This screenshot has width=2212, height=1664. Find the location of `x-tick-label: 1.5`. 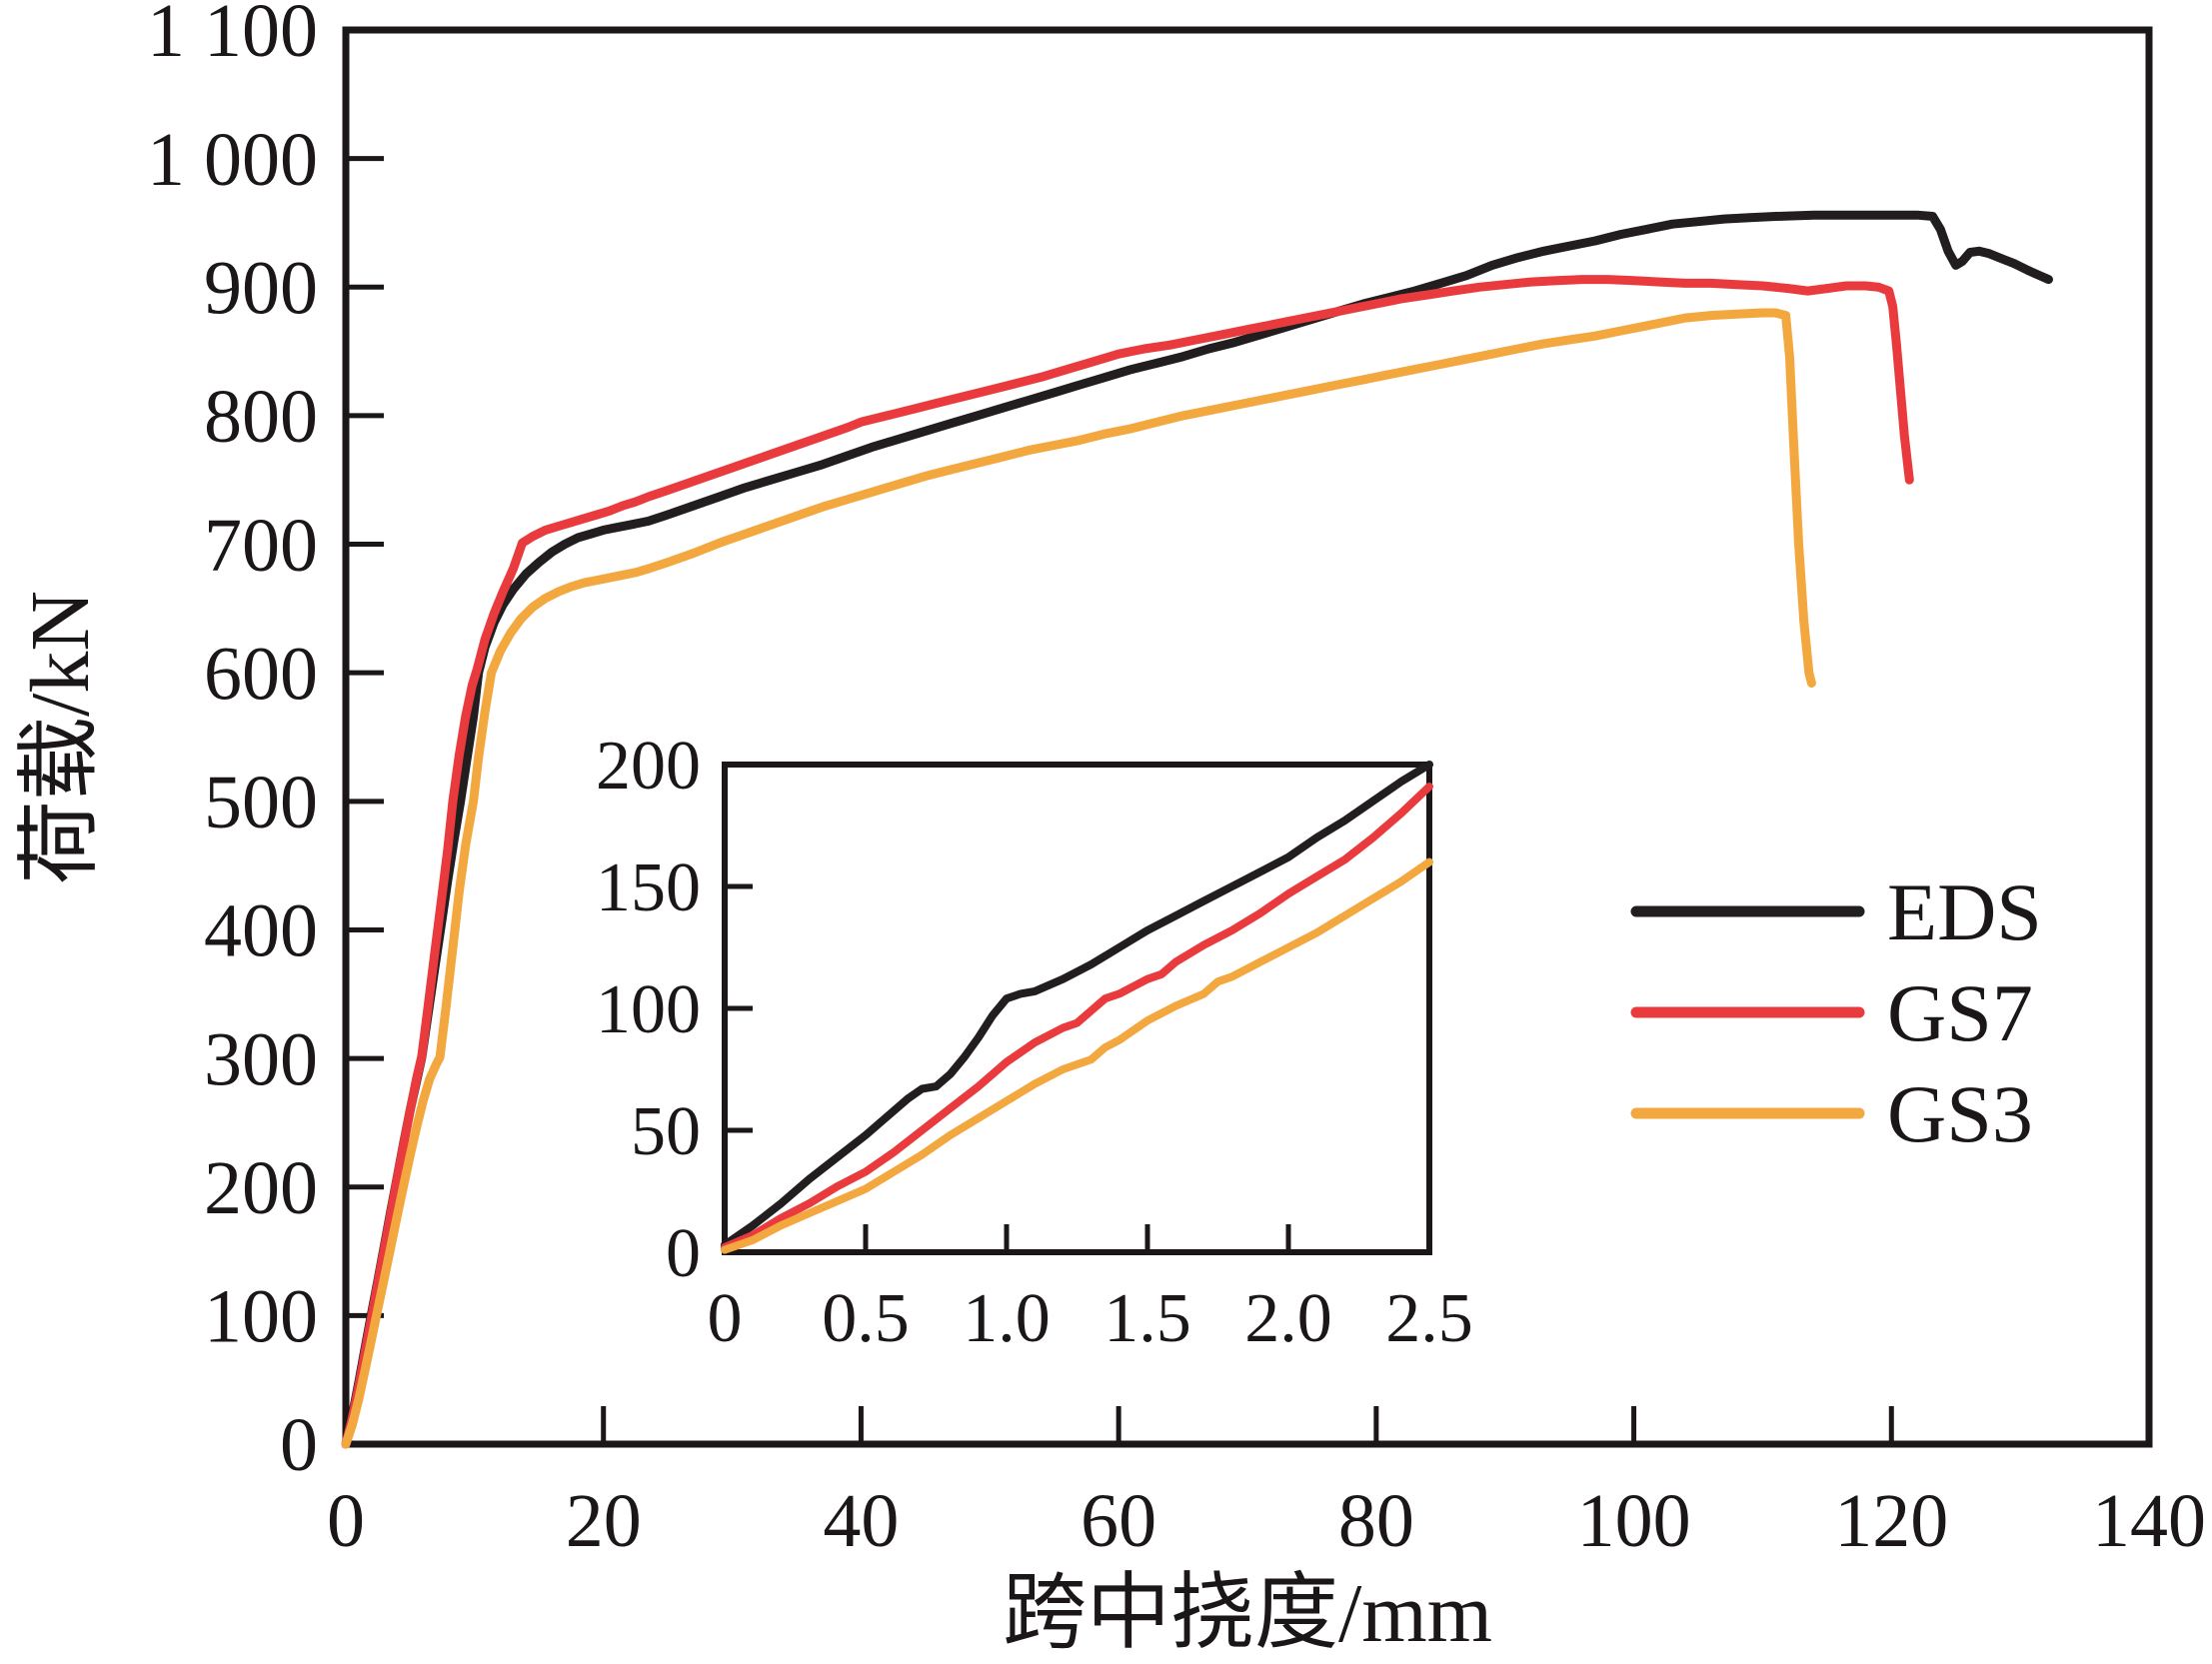

x-tick-label: 1.5 is located at coordinates (1147, 1318).